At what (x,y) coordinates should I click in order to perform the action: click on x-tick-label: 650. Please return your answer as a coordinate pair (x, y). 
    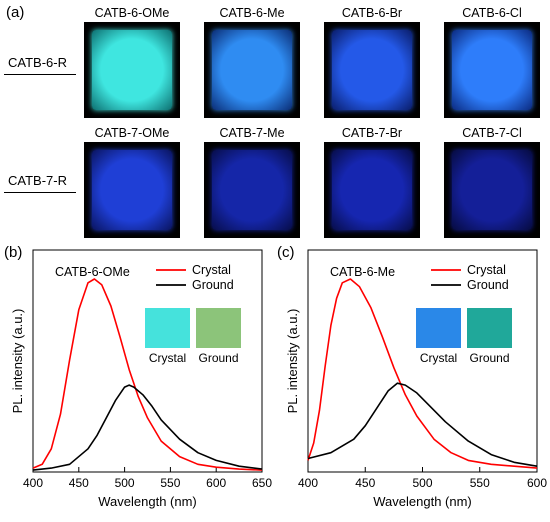
    Looking at the image, I should click on (262, 483).